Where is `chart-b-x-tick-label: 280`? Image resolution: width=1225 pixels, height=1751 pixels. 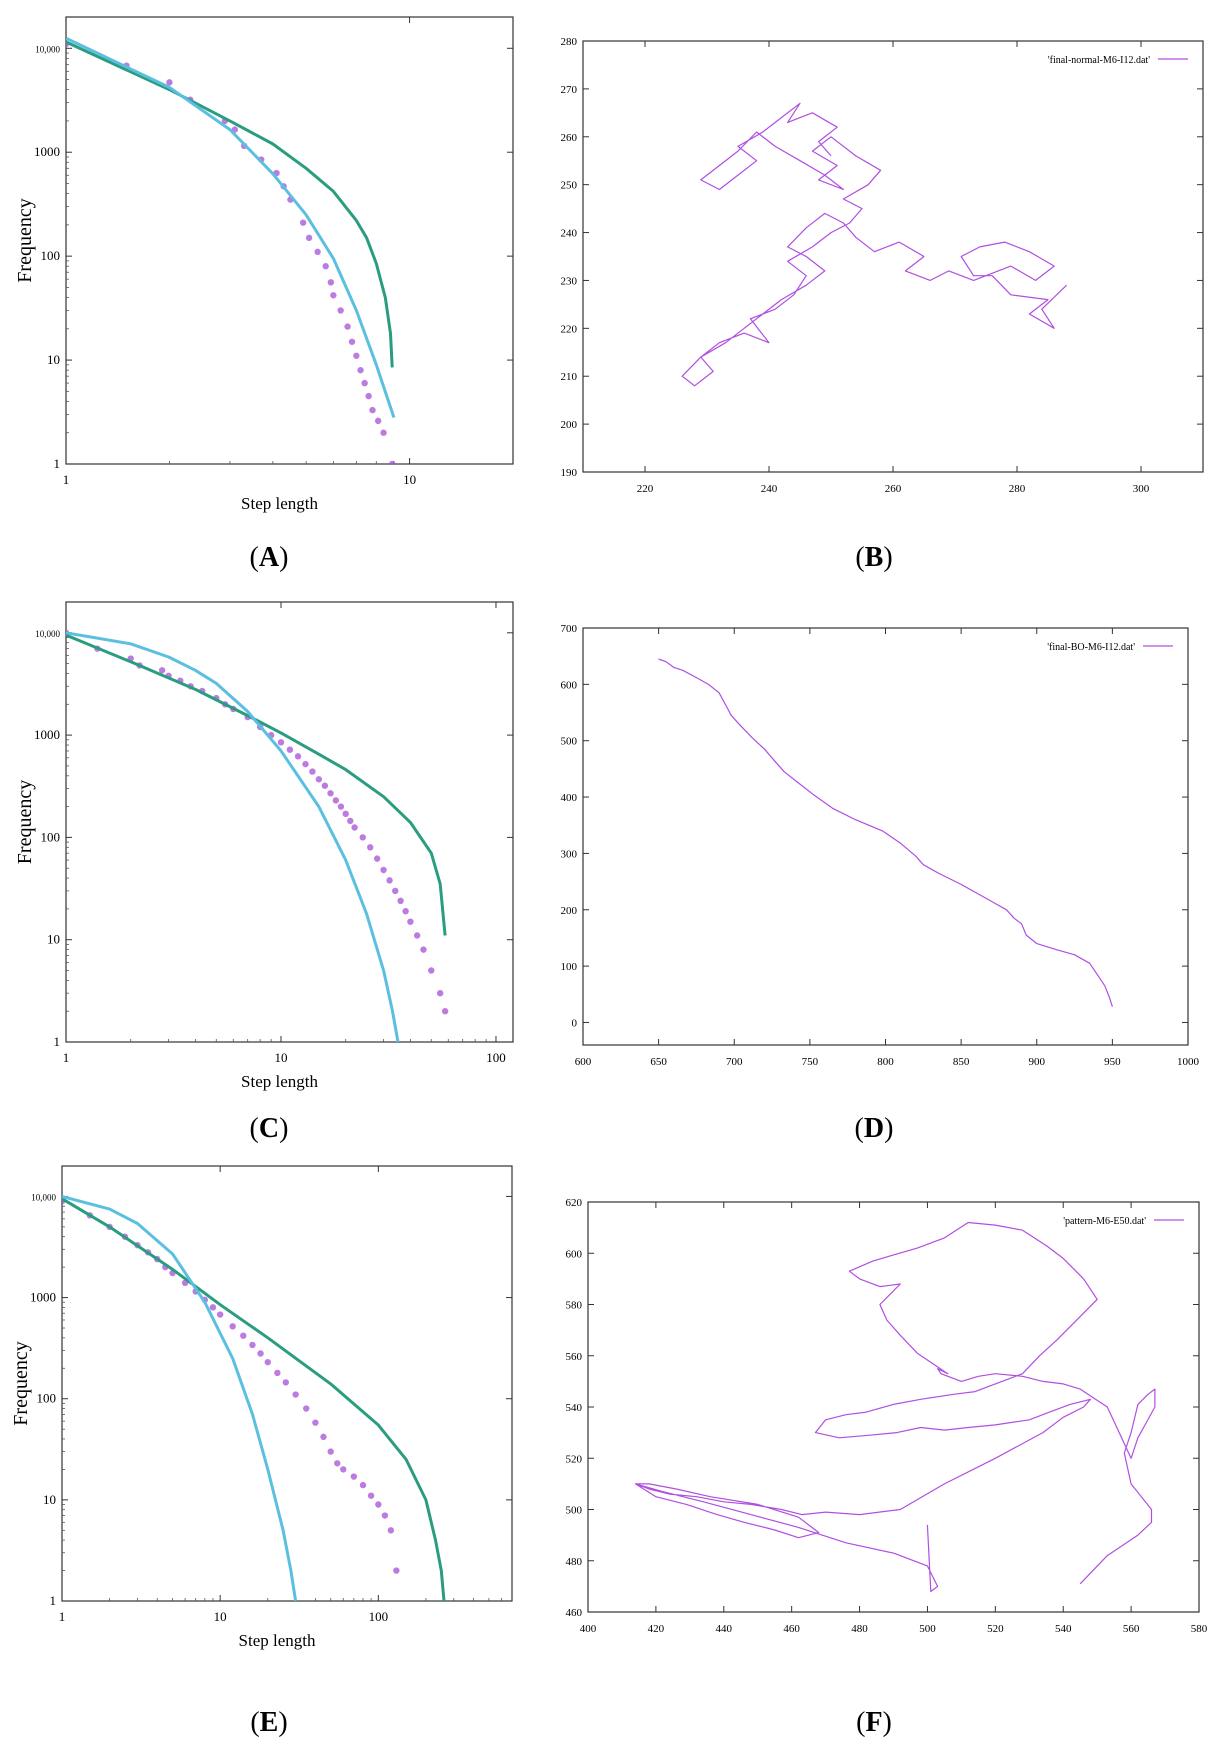 chart-b-x-tick-label: 280 is located at coordinates (1017, 489).